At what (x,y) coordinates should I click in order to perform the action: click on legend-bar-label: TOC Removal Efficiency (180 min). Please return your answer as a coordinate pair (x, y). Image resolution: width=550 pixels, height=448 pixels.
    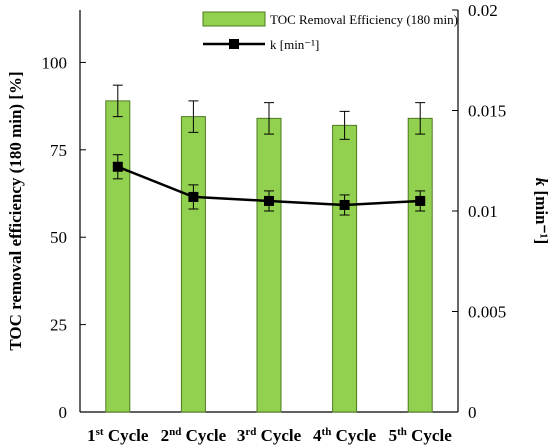
    Looking at the image, I should click on (364, 19).